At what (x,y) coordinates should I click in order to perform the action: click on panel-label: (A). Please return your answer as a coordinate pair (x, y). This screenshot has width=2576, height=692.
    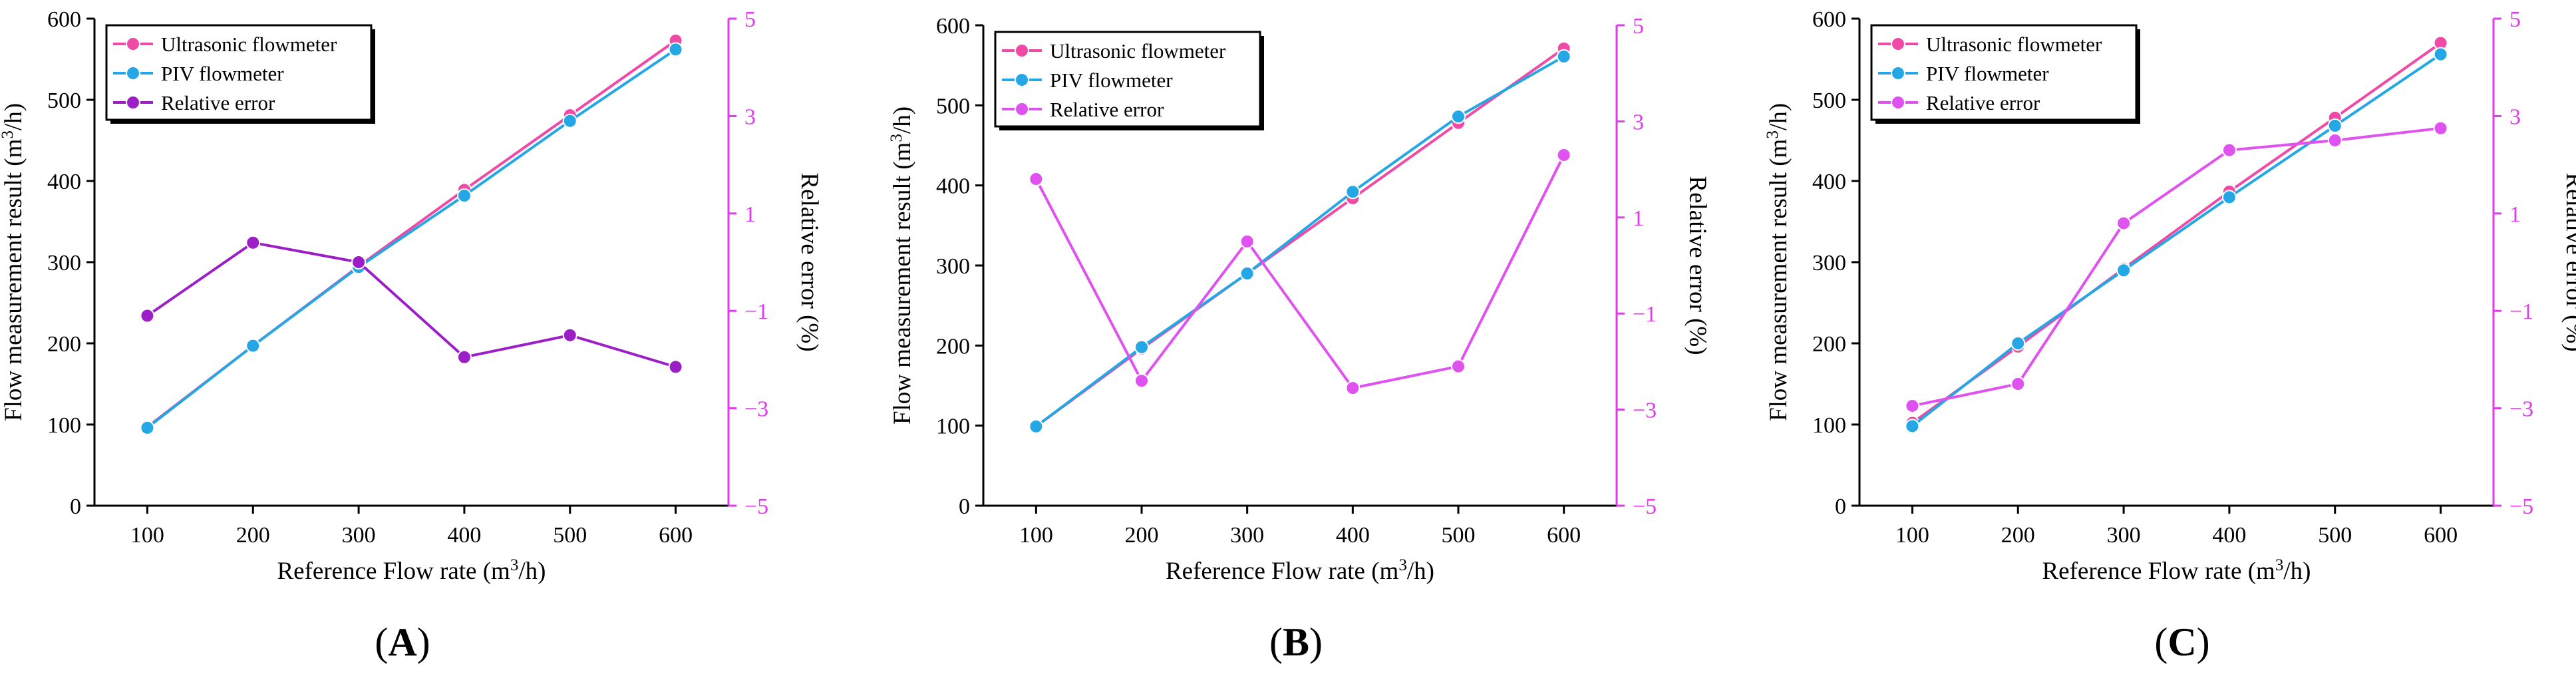
    Looking at the image, I should click on (402, 642).